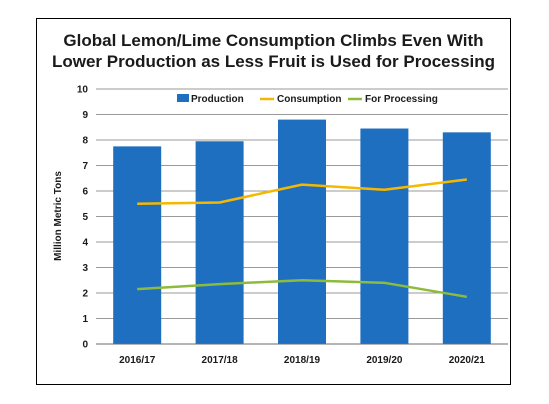 The width and height of the screenshot is (549, 404). What do you see at coordinates (85, 345) in the screenshot?
I see `y-tick-label: 0` at bounding box center [85, 345].